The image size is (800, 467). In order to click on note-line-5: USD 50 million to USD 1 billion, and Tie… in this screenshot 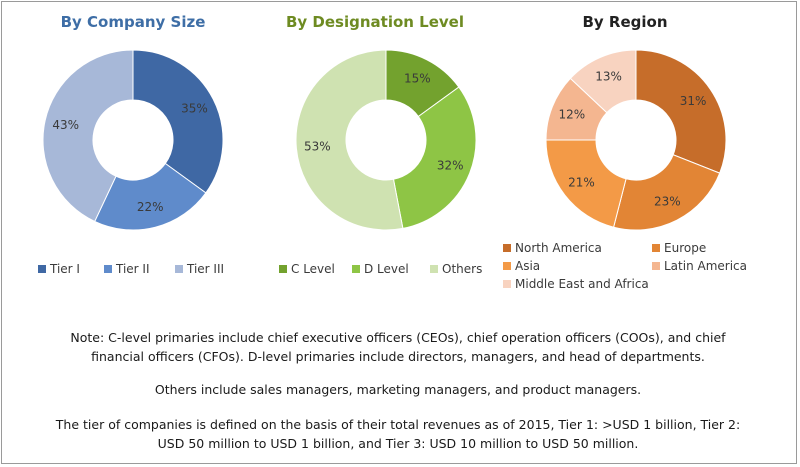, I will do `click(398, 443)`.